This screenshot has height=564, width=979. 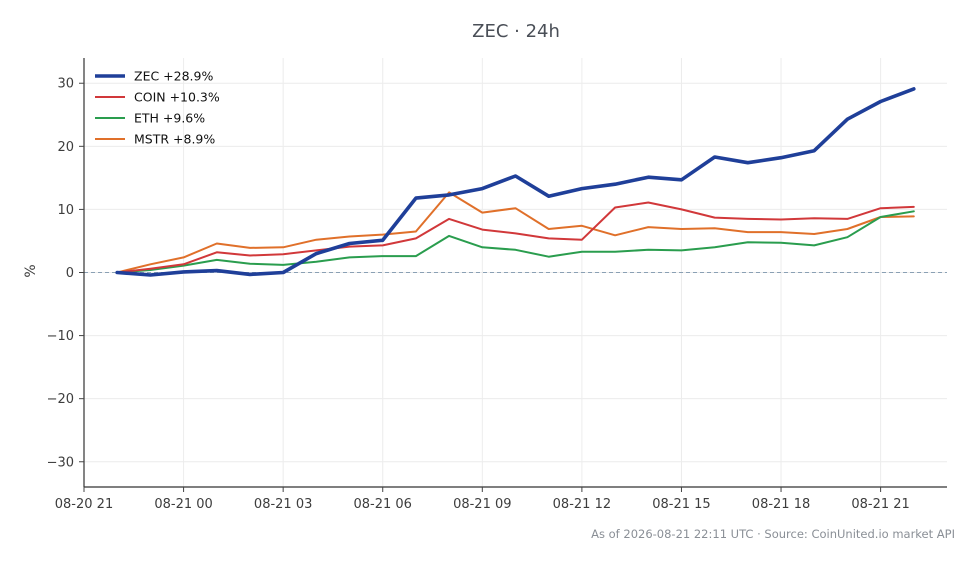 I want to click on y-axis-label: %, so click(x=31, y=270).